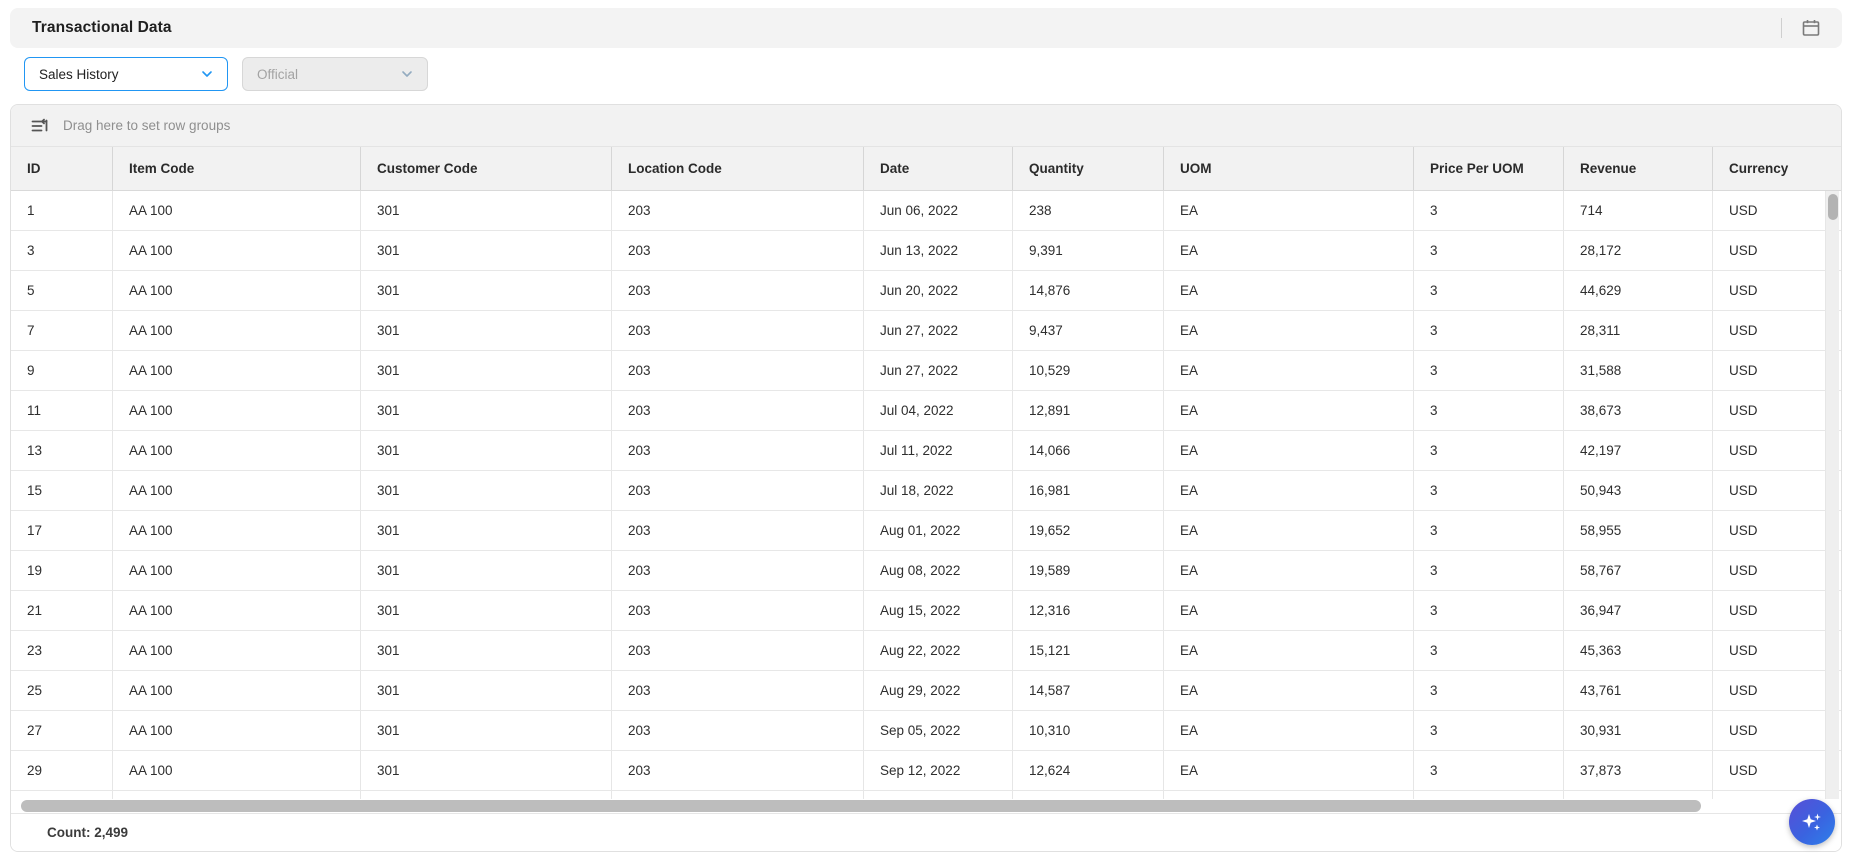 This screenshot has height=864, width=1852. What do you see at coordinates (1088, 290) in the screenshot?
I see `cell-quantity: 14,876` at bounding box center [1088, 290].